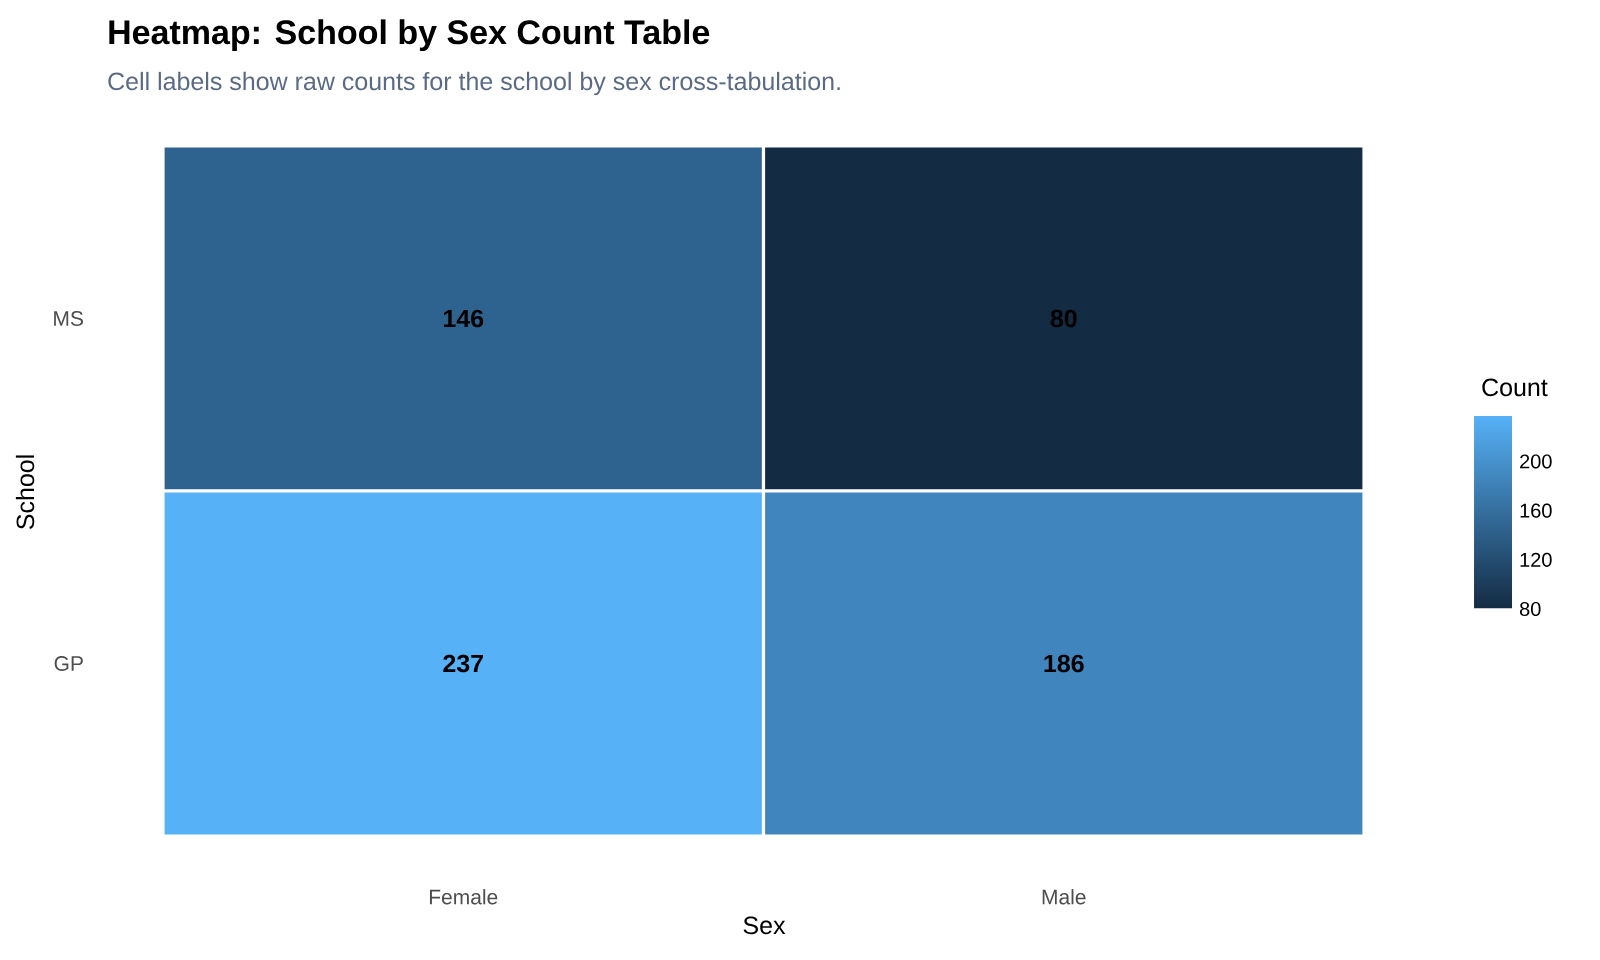 Image resolution: width=1600 pixels, height=960 pixels. Describe the element at coordinates (1536, 559) in the screenshot. I see `color-bar-label: 120` at that location.